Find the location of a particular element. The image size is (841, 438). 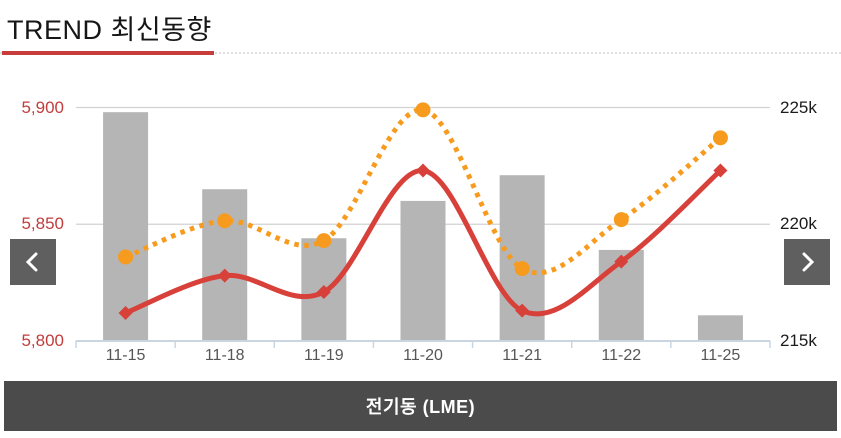

x-axis-label-11-22: 11-22 is located at coordinates (621, 355).